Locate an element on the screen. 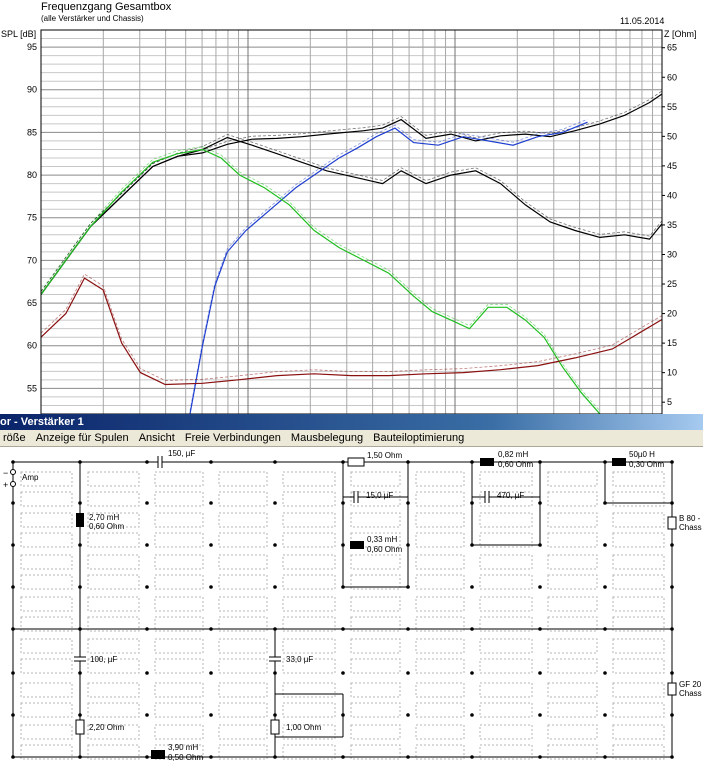  resistor-r3: 1,00 Ohm is located at coordinates (295, 727).